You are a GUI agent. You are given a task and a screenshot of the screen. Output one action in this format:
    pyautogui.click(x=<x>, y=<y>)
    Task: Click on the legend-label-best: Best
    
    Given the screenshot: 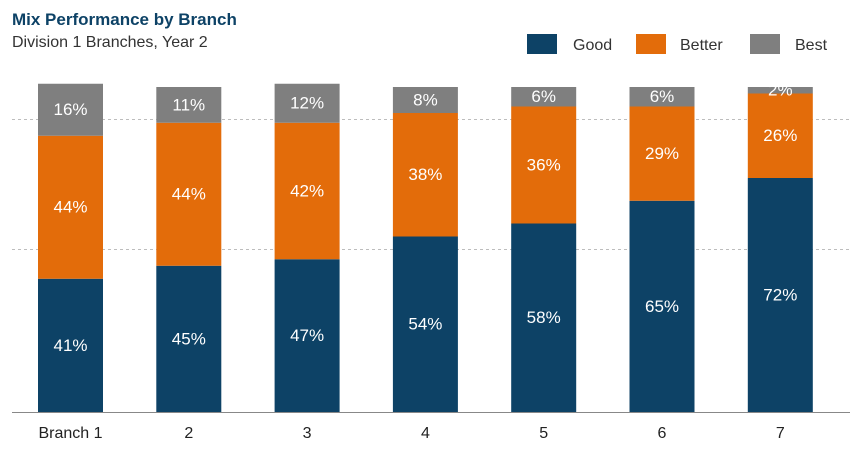 What is the action you would take?
    pyautogui.click(x=811, y=45)
    